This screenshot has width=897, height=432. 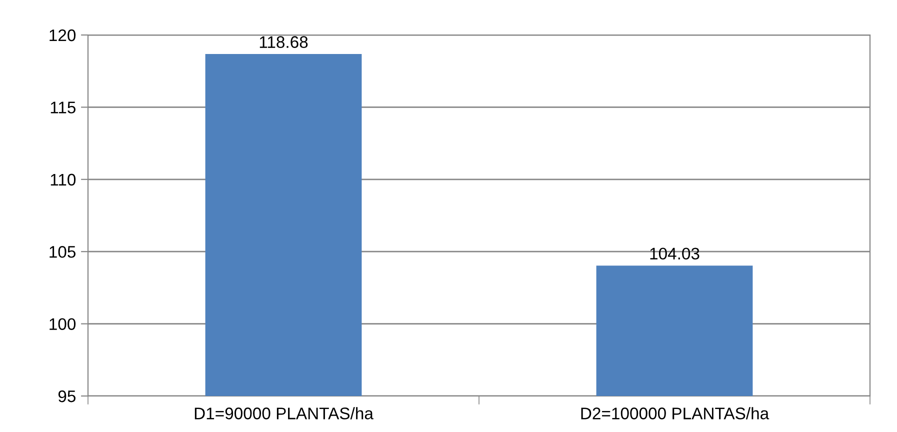 I want to click on data-label: 104.03, so click(x=675, y=254).